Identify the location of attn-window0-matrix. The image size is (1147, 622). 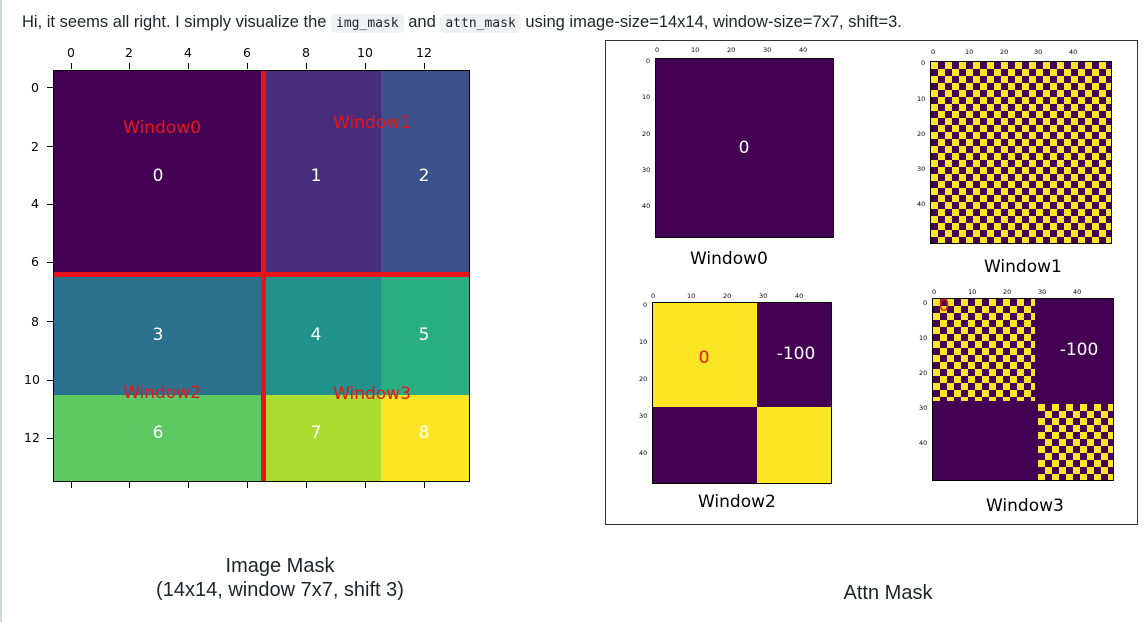
(744, 148).